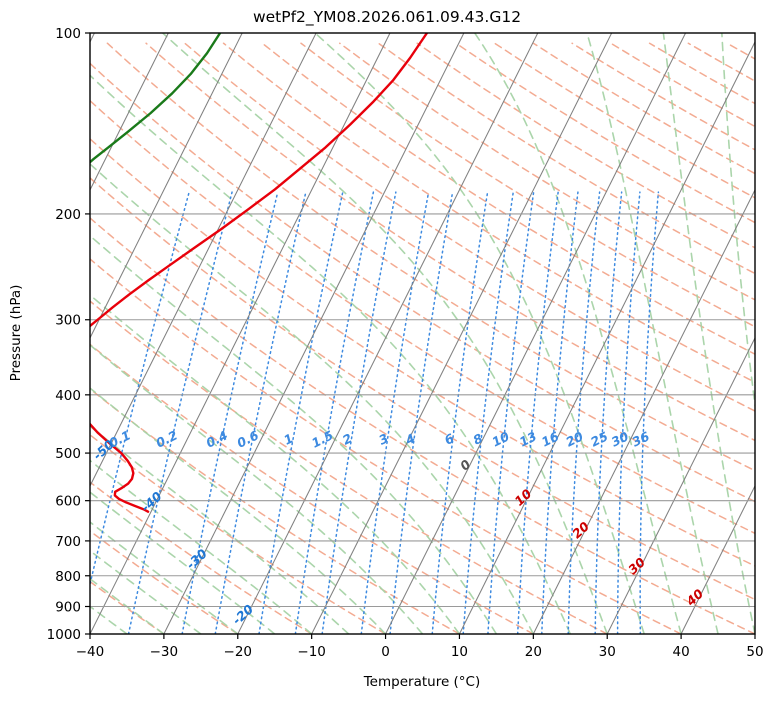  What do you see at coordinates (260, 412) in the screenshot?
I see `mixing-ratio-0.6` at bounding box center [260, 412].